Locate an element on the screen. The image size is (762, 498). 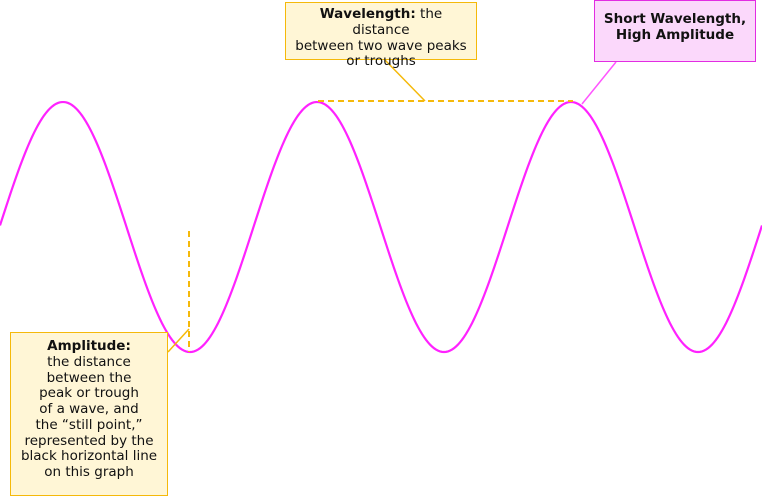
short-wavelength-line-1: Short Wavelength, is located at coordinates (675, 19).